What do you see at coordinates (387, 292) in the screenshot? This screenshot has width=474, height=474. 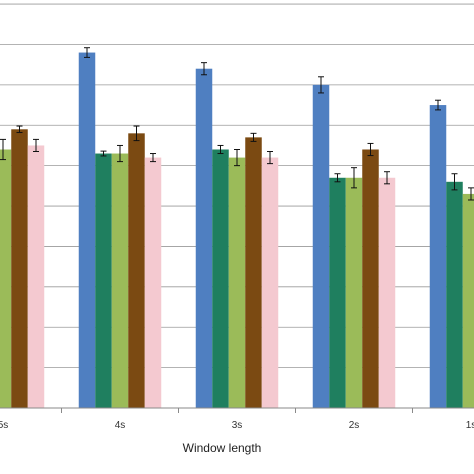 I see `bar-2s-s5` at bounding box center [387, 292].